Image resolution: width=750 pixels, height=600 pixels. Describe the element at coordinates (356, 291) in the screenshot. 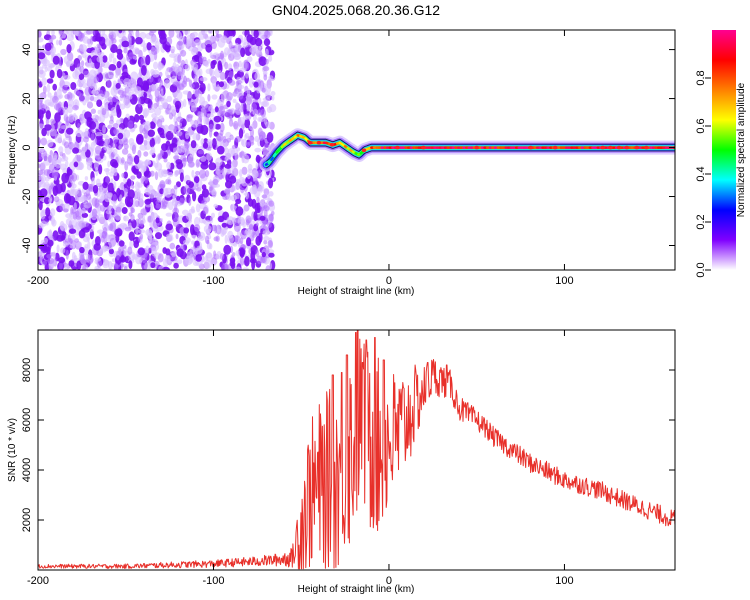

I see `spectrogram-x-axis-label: Height of straight line (km)` at that location.